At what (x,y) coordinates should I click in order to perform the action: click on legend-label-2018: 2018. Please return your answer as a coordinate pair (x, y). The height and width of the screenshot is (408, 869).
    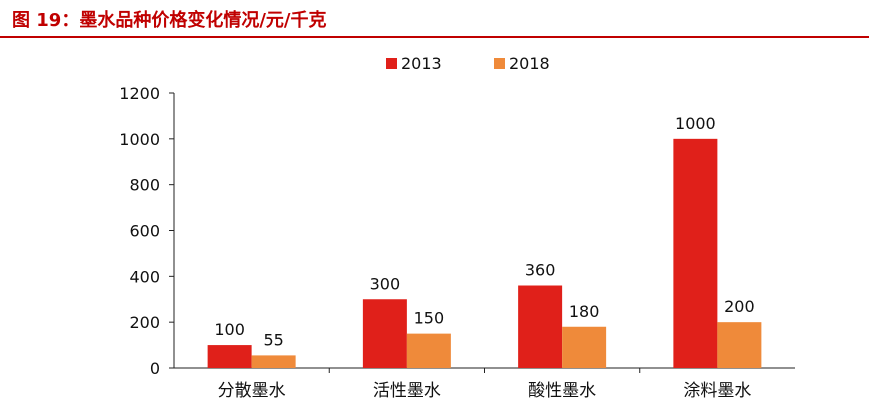
    Looking at the image, I should click on (529, 63).